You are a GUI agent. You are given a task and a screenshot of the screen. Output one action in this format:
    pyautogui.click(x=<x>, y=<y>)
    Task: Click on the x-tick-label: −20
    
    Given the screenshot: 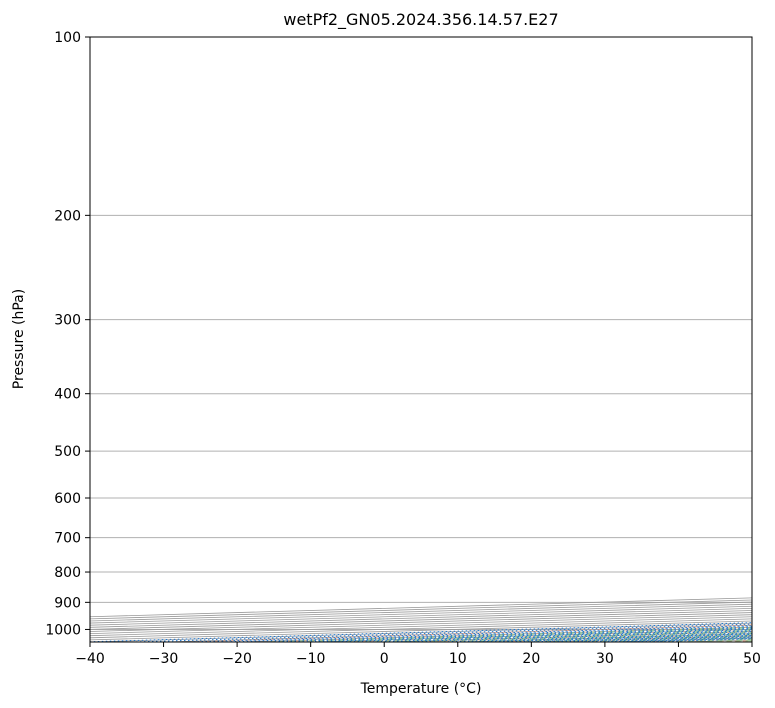 What is the action you would take?
    pyautogui.click(x=237, y=659)
    